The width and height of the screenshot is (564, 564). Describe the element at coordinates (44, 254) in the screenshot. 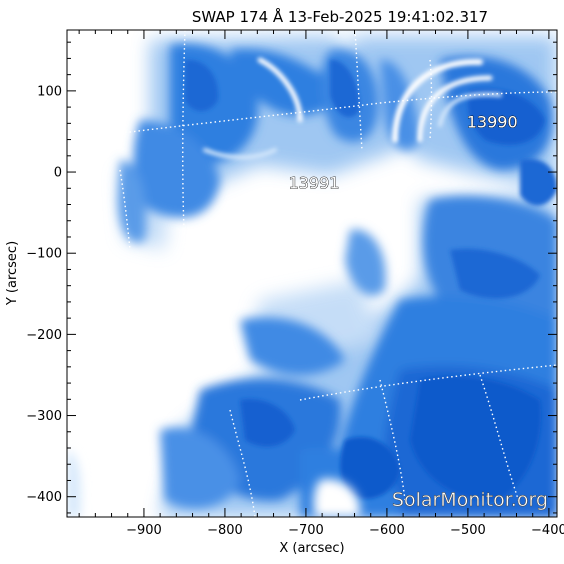

I see `y-tick-label: −100` at that location.